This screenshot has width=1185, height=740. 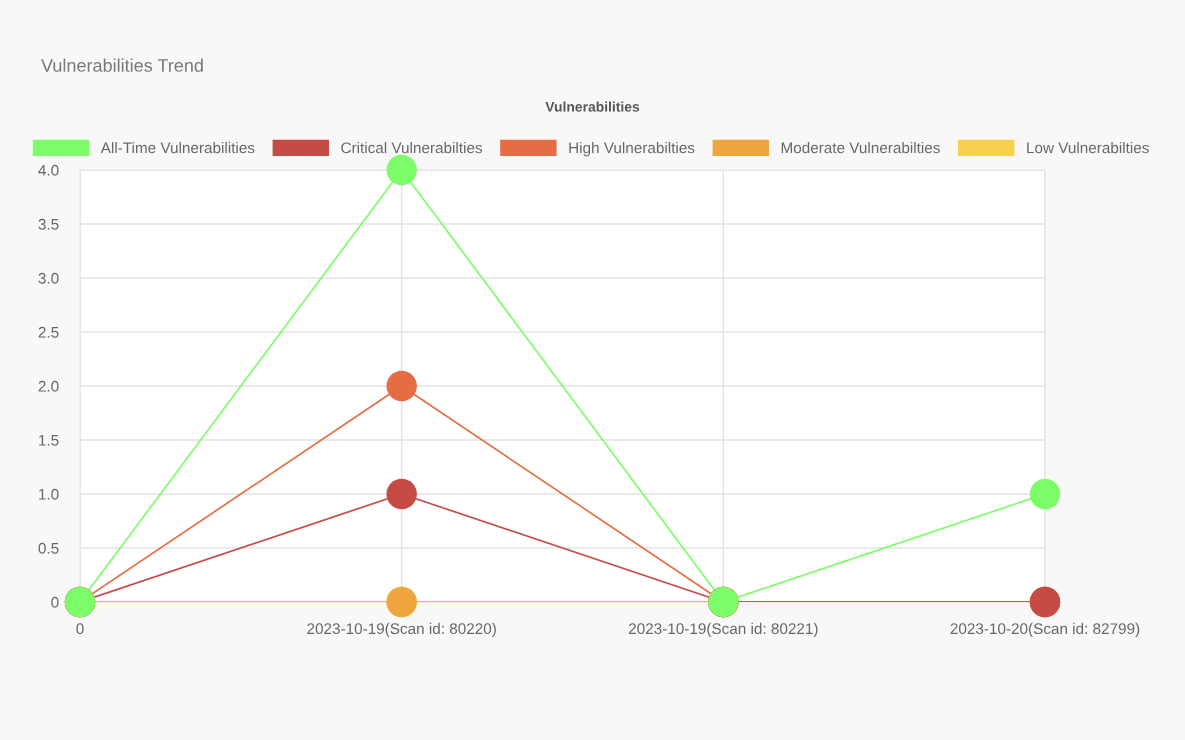 I want to click on x-tick-label: 0, so click(x=80, y=629).